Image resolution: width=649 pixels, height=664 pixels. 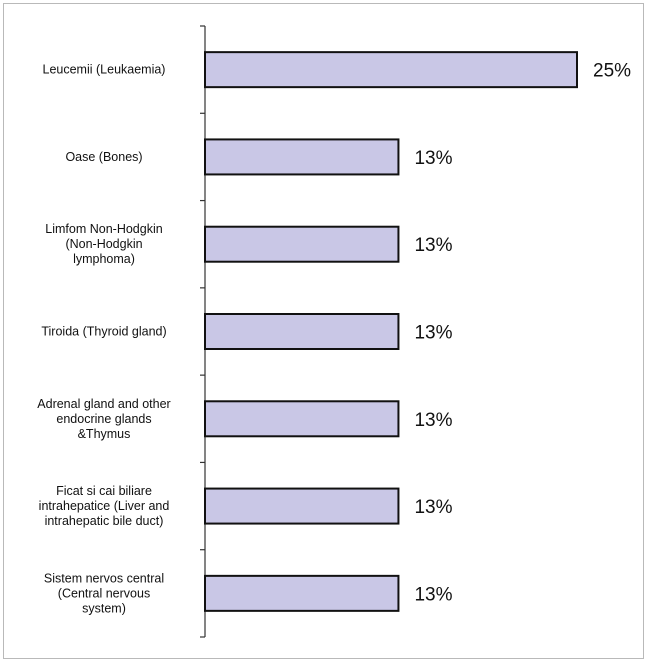 What do you see at coordinates (612, 71) in the screenshot?
I see `value-label: 25%` at bounding box center [612, 71].